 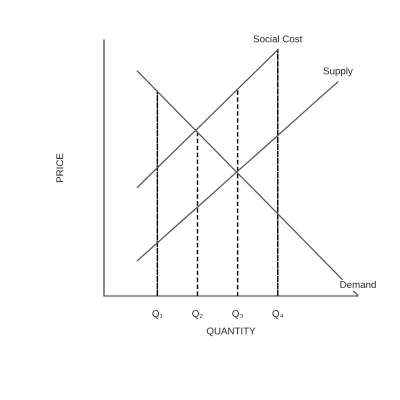 I want to click on series-label: Supply, so click(x=338, y=71).